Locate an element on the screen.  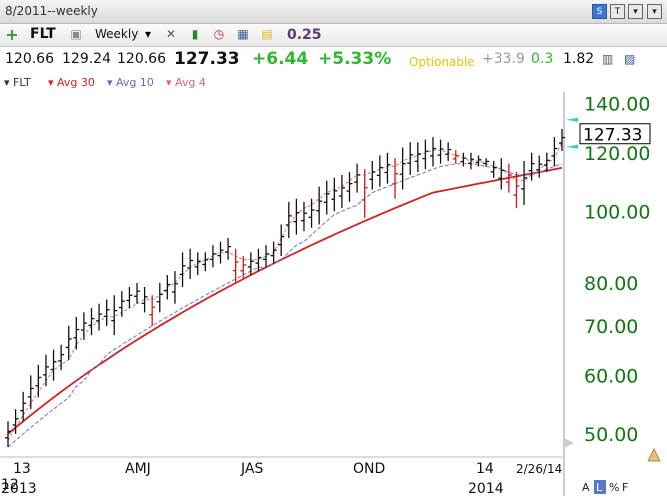
y-tick-label: 100.00 is located at coordinates (617, 212).